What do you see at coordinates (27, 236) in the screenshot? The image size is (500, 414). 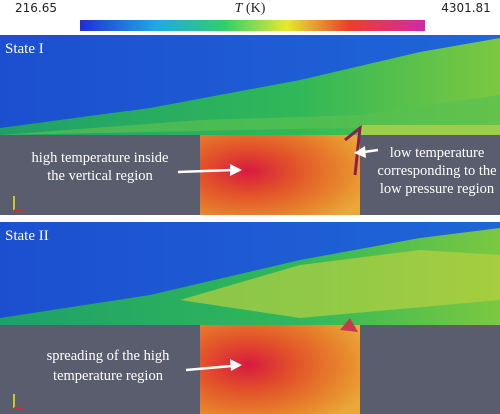 I see `panel-label: State II` at bounding box center [27, 236].